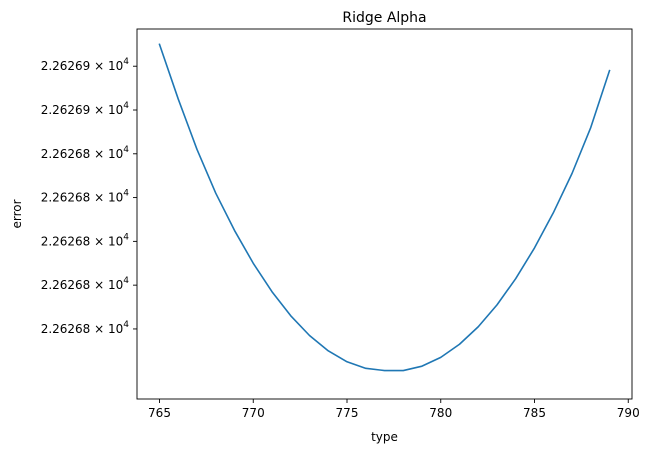  What do you see at coordinates (384, 18) in the screenshot?
I see `chart-title: Ridge Alpha` at bounding box center [384, 18].